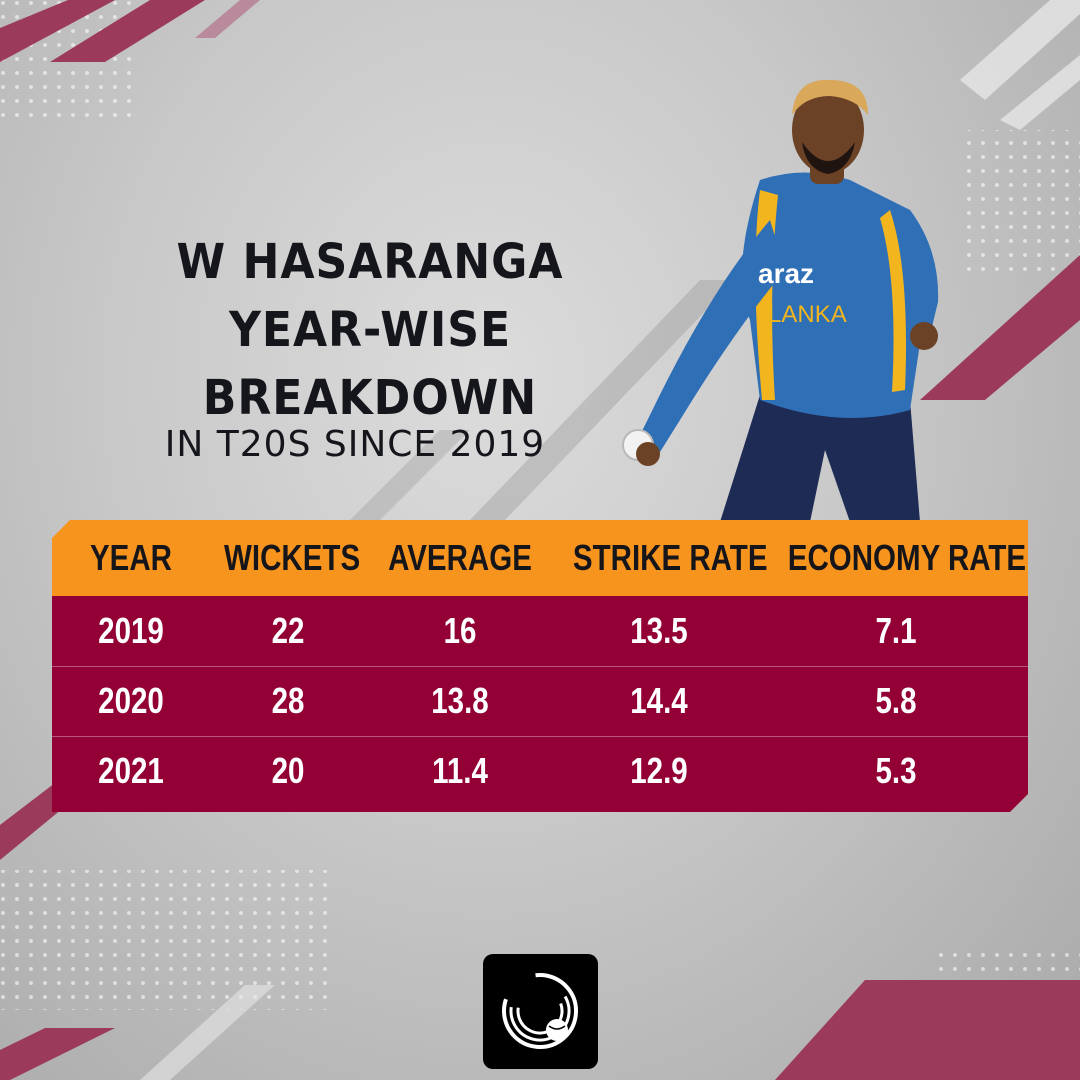 This screenshot has height=1080, width=1080. What do you see at coordinates (1020, 205) in the screenshot?
I see `dot-grid-right` at bounding box center [1020, 205].